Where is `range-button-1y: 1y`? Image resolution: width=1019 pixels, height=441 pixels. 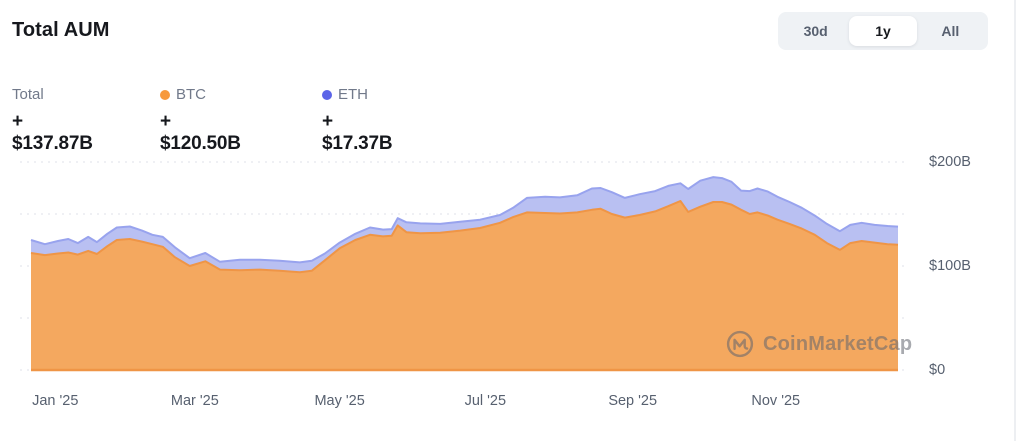 range-button-1y: 1y is located at coordinates (883, 31).